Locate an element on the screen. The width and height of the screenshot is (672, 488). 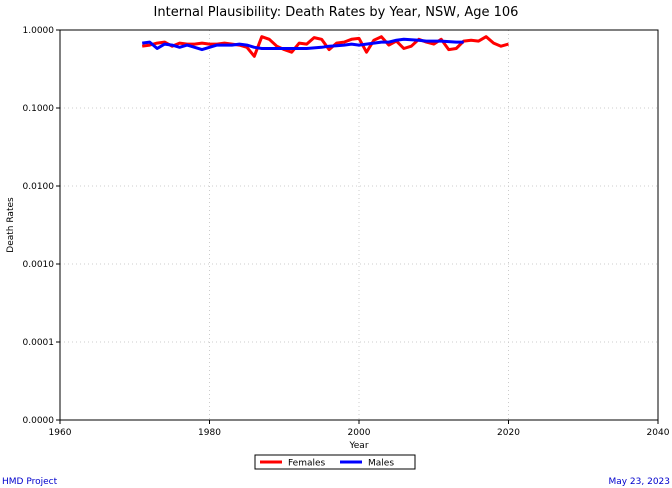
y-axis-ticks: 0.0000 0.0001 0.0010 0.0100 0.1000 1.0000 is located at coordinates (41, 226).